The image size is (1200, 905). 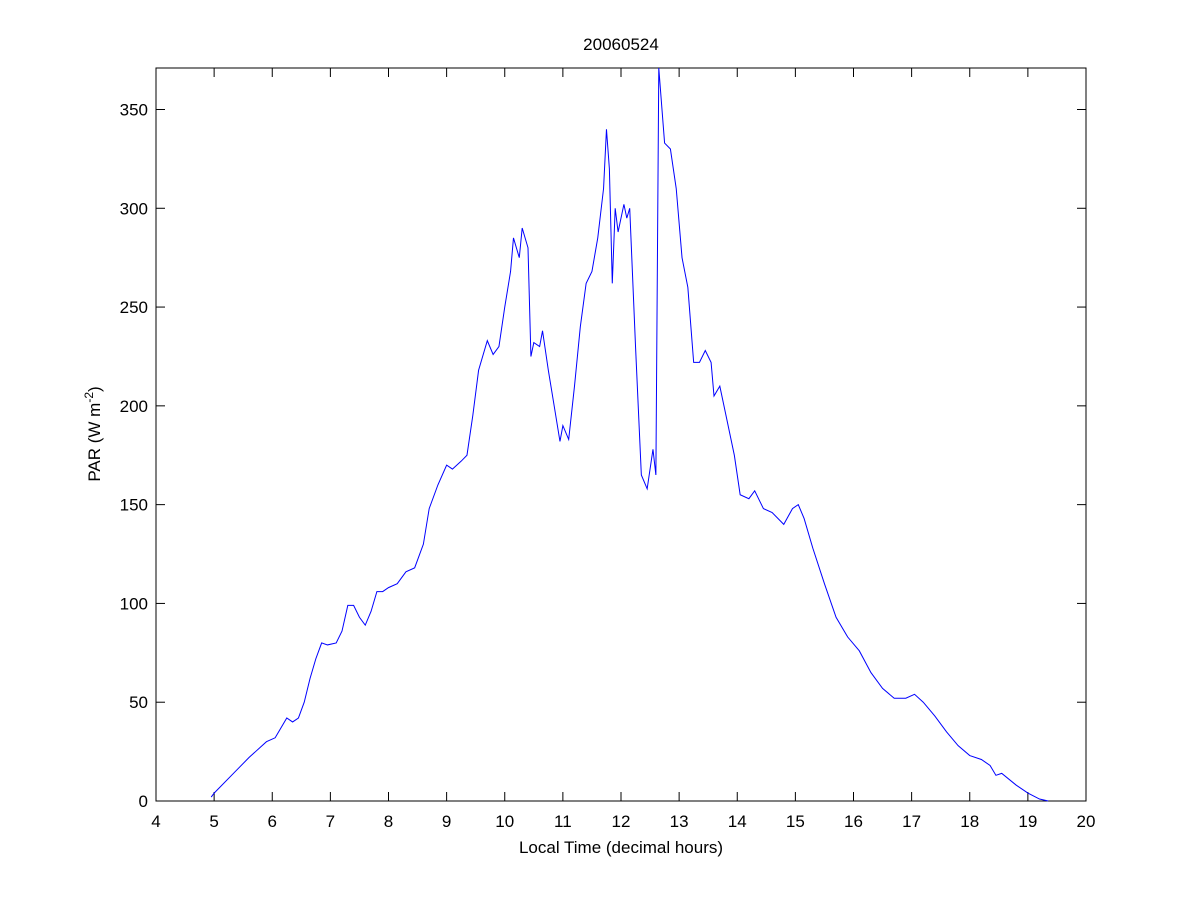 What do you see at coordinates (94, 442) in the screenshot?
I see `y-label-main: PAR (W m` at bounding box center [94, 442].